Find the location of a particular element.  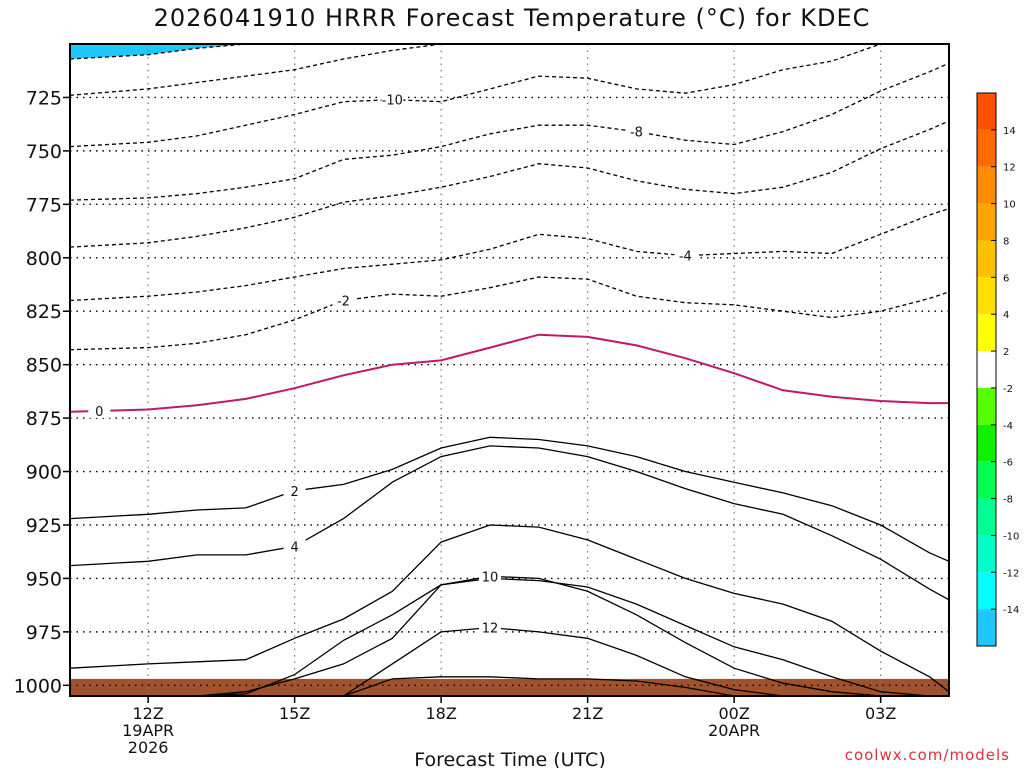

contour-label-0: 0 is located at coordinates (99, 412).